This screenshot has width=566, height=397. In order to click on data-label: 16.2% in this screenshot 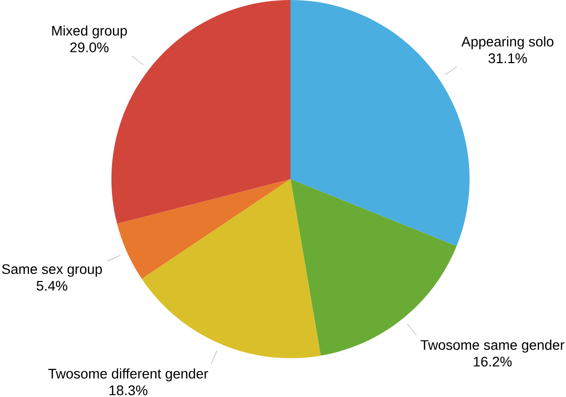, I will do `click(493, 361)`.